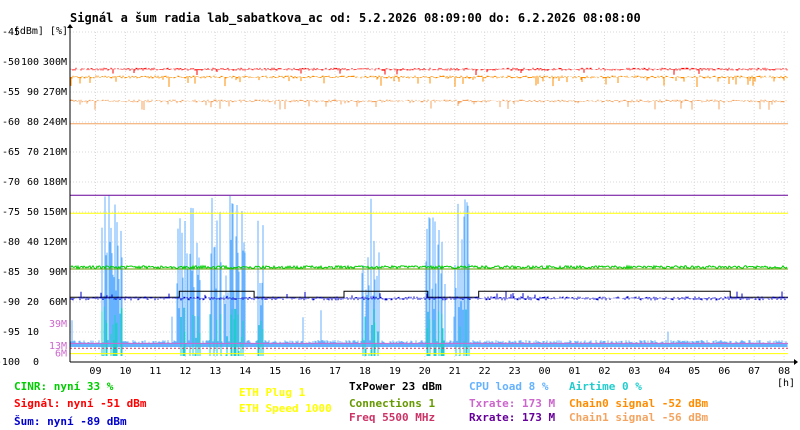  I want to click on x-axis-unit: [h], so click(786, 383).